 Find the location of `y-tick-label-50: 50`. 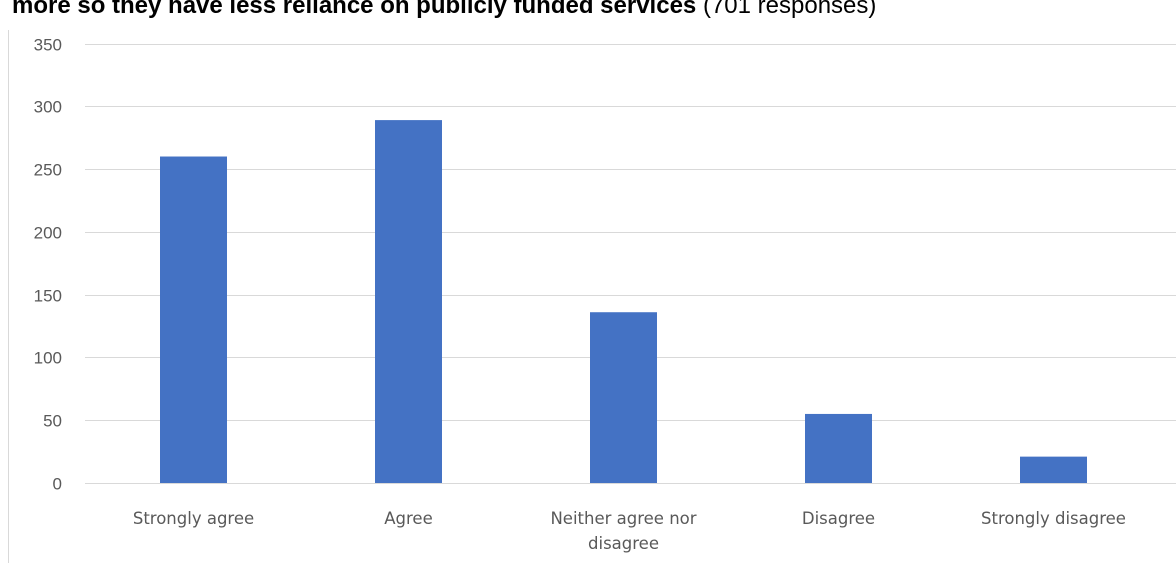

y-tick-label-50: 50 is located at coordinates (52, 421).